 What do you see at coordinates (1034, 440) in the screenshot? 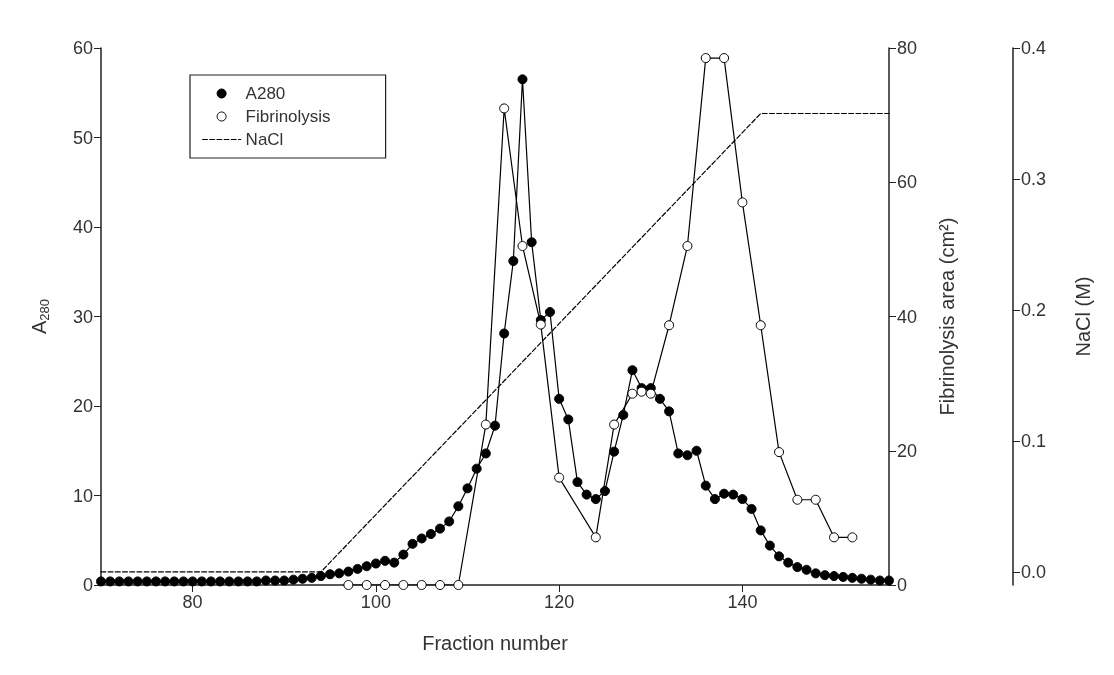
I see `y3-tick-label: 0.1` at bounding box center [1034, 440].